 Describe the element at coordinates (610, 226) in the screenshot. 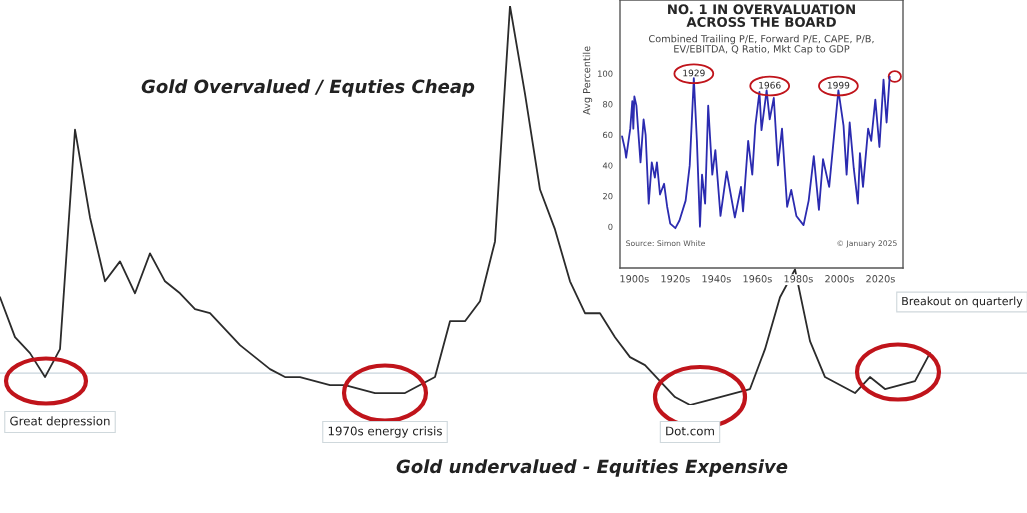

I see `y-tick-label: 0` at that location.